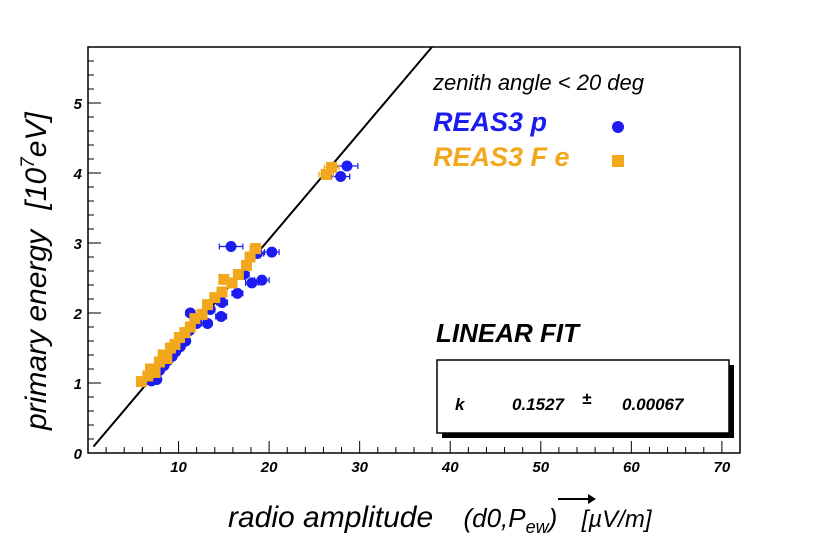 Image resolution: width=831 pixels, height=539 pixels. I want to click on y-tick-label: 4, so click(78, 174).